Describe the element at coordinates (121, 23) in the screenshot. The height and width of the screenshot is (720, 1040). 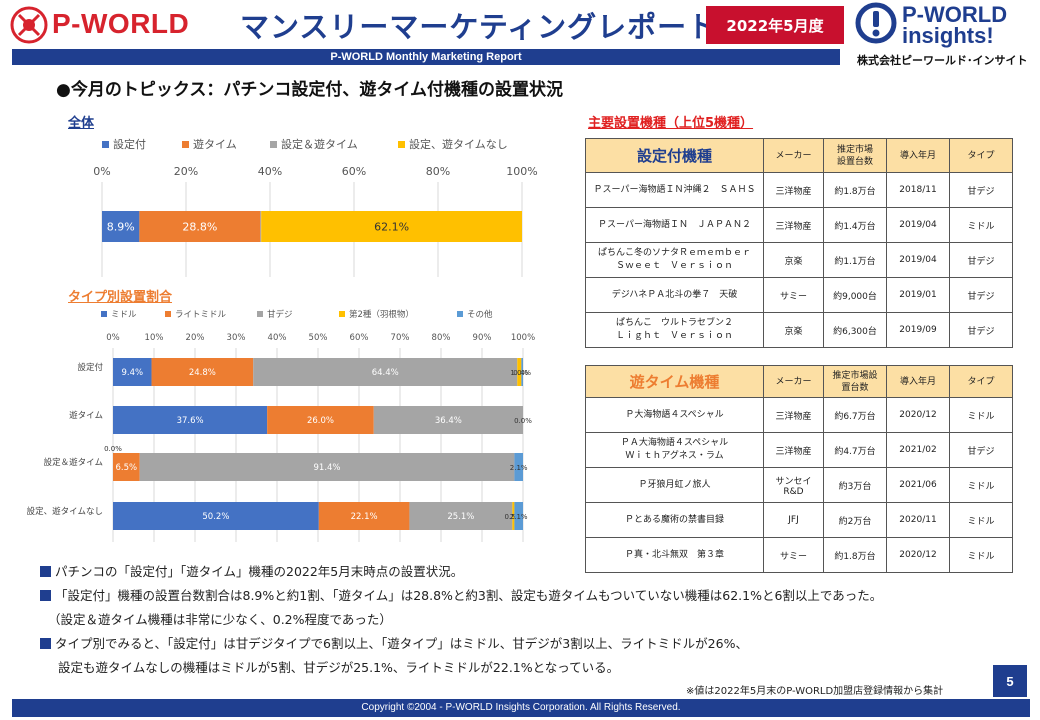
I see `logo-left-text: P-WORLD` at that location.